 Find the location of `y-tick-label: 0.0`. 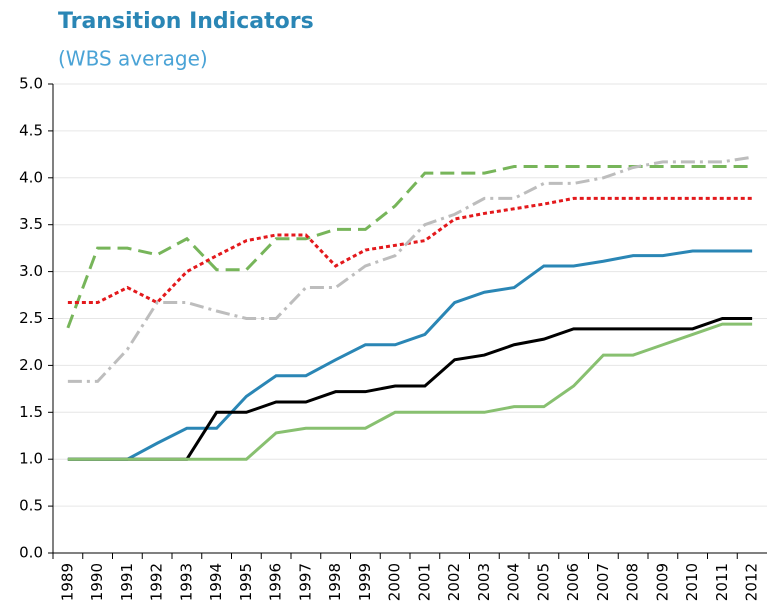

y-tick-label: 0.0 is located at coordinates (31, 553).